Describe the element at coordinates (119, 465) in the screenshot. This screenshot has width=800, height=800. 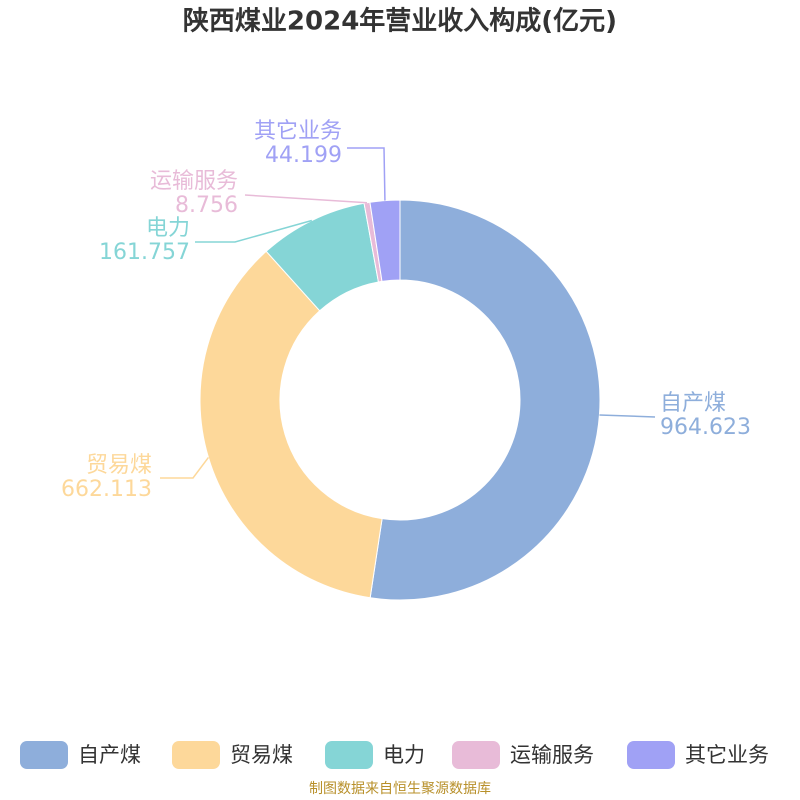
I see `slice-label: 贸易煤` at that location.